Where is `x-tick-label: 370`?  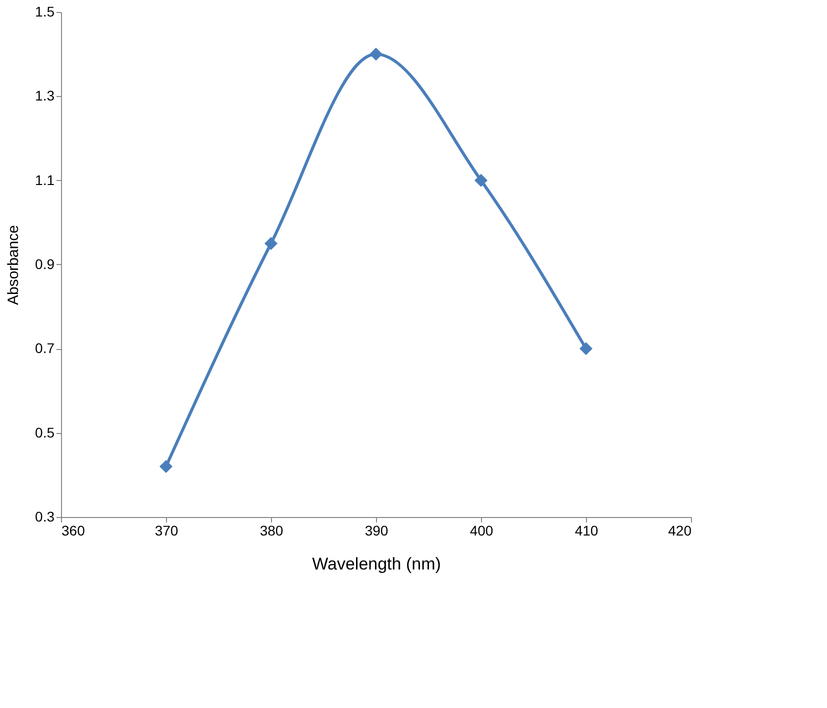 x-tick-label: 370 is located at coordinates (166, 530).